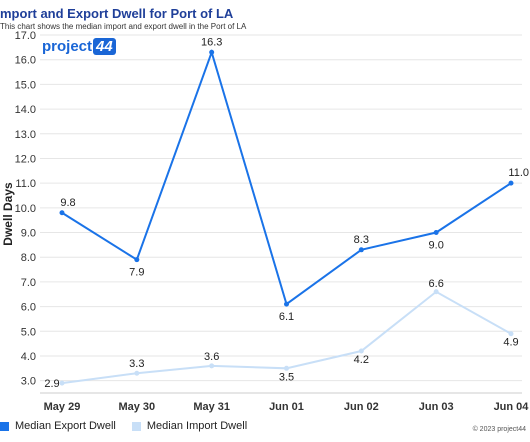 The width and height of the screenshot is (530, 442). Describe the element at coordinates (28, 283) in the screenshot. I see `y-tick-label: 7.0` at that location.